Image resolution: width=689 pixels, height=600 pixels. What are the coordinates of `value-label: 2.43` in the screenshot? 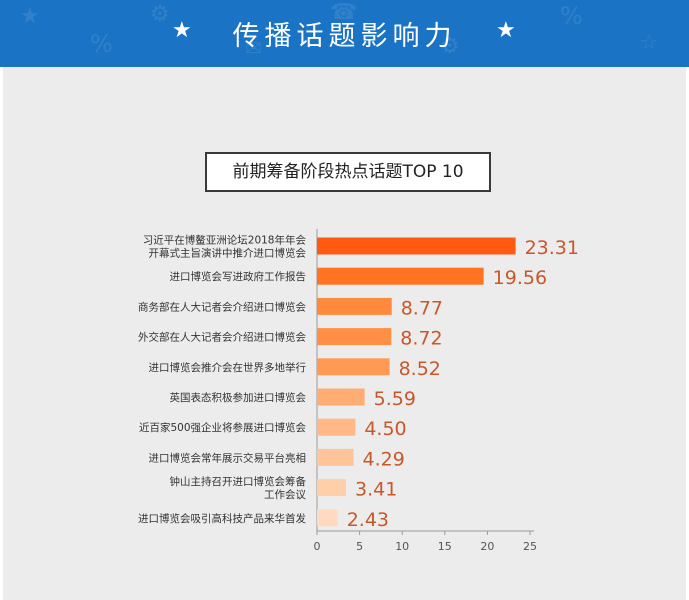 It's located at (368, 520).